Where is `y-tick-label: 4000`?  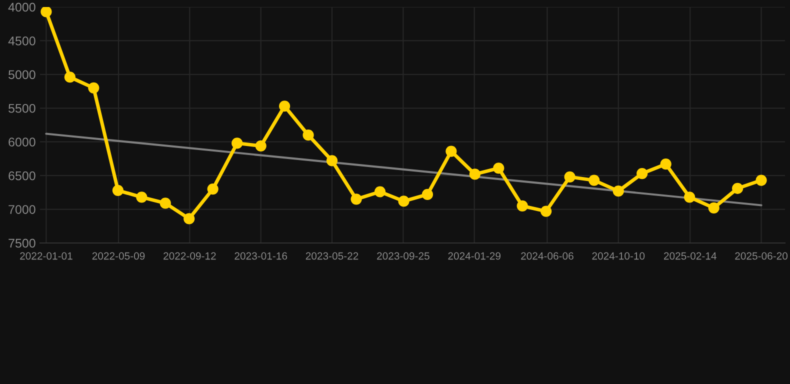
y-tick-label: 4000 is located at coordinates (22, 7).